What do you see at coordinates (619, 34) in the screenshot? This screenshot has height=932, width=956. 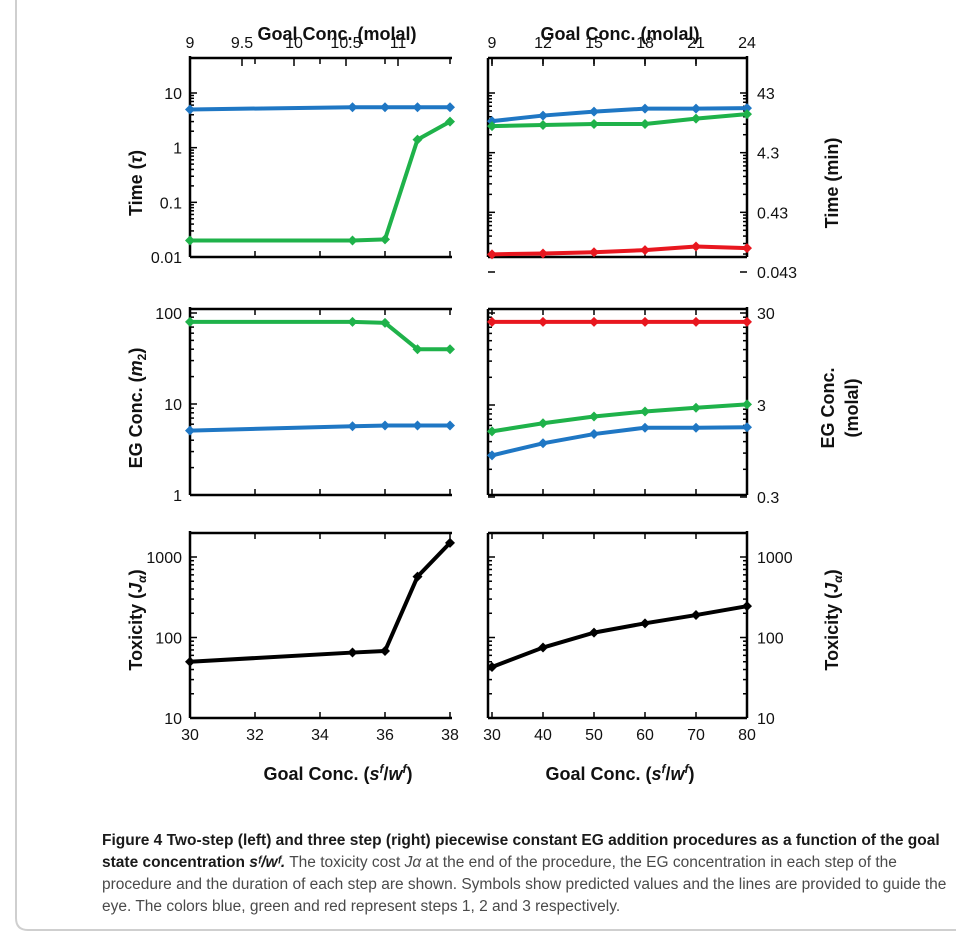 I see `top-axis-title-right: Goal Conc. (molal)` at bounding box center [619, 34].